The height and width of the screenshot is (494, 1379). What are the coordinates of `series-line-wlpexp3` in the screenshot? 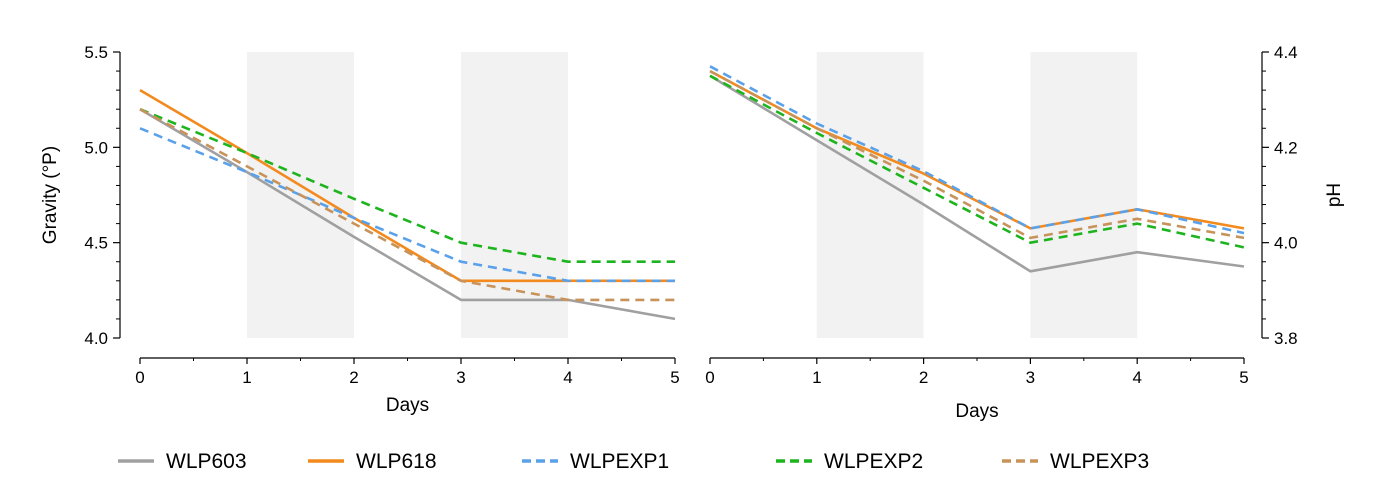 It's located at (977, 154).